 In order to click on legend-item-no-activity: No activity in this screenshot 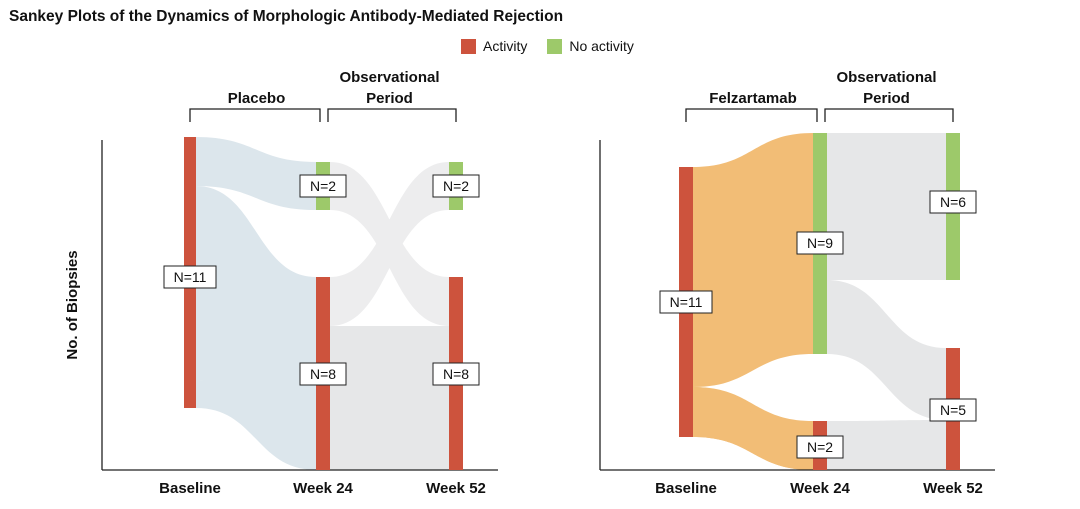, I will do `click(590, 46)`.